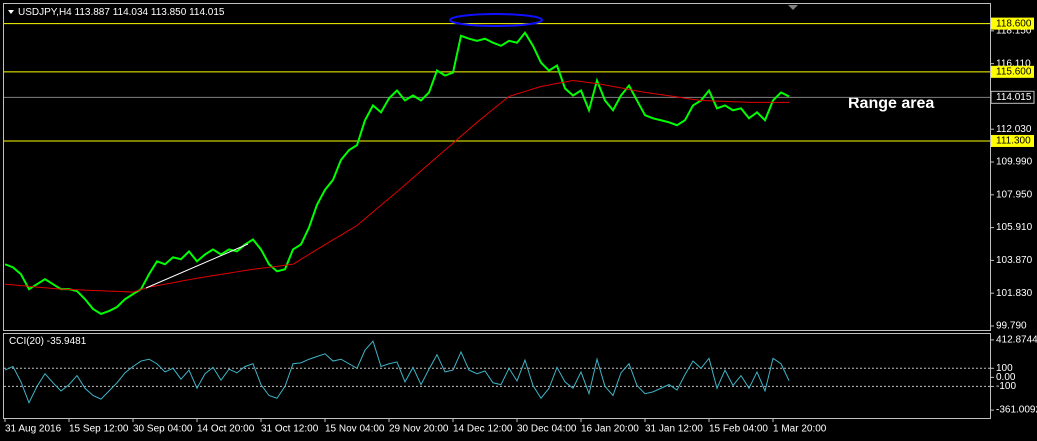 This screenshot has width=1037, height=441. What do you see at coordinates (26, 341) in the screenshot?
I see `cci-title: CCI(20)` at bounding box center [26, 341].